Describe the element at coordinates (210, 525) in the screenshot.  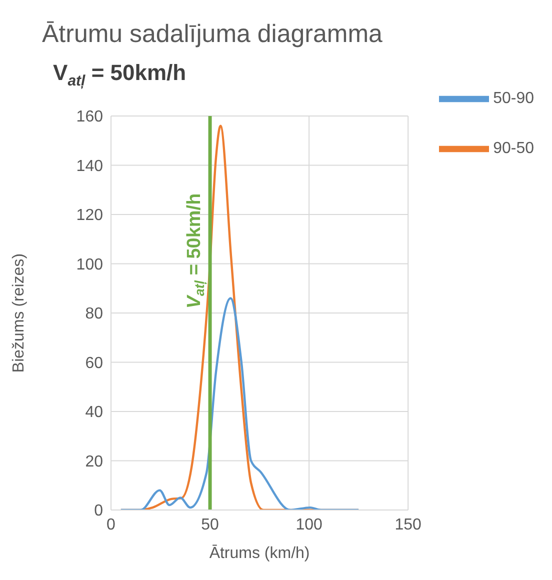
I see `x-tick-label: 50` at that location.